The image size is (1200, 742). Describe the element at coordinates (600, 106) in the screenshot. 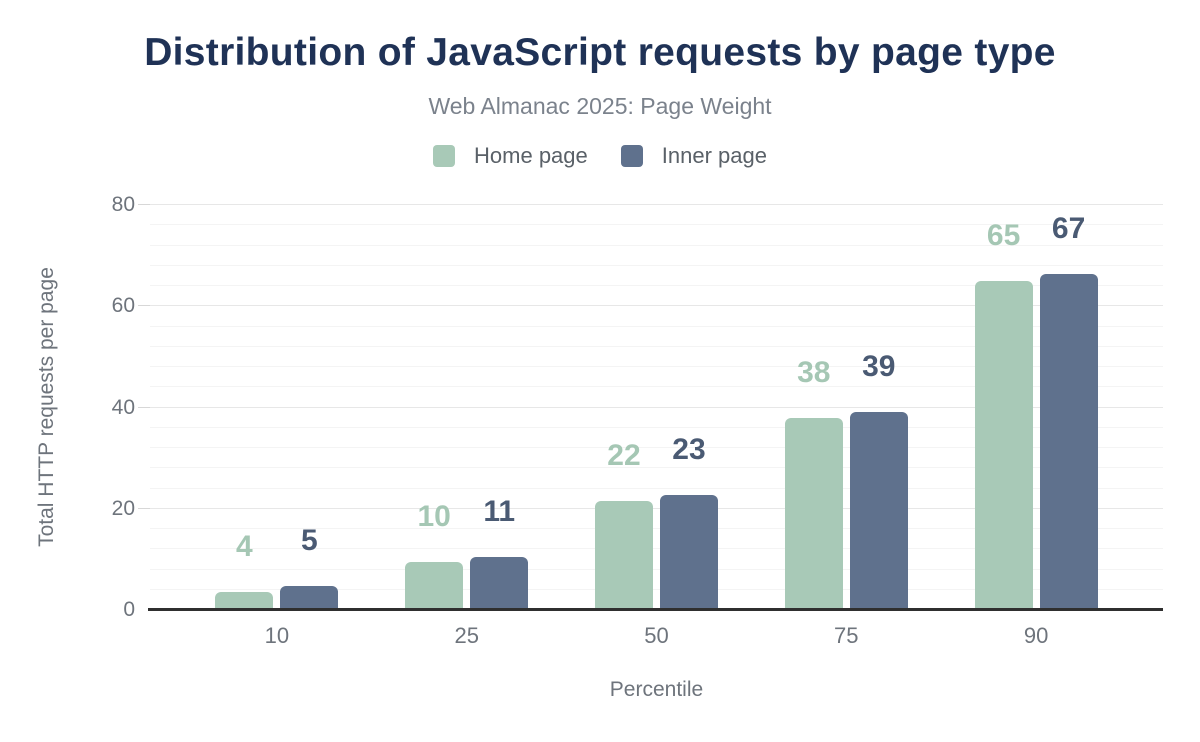

I see `chart-subtitle: Web Almanac 2025: Page Weight` at that location.